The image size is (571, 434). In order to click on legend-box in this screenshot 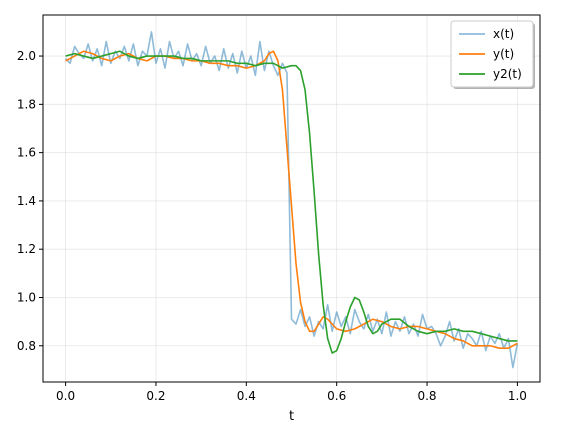, I will do `click(492, 54)`.